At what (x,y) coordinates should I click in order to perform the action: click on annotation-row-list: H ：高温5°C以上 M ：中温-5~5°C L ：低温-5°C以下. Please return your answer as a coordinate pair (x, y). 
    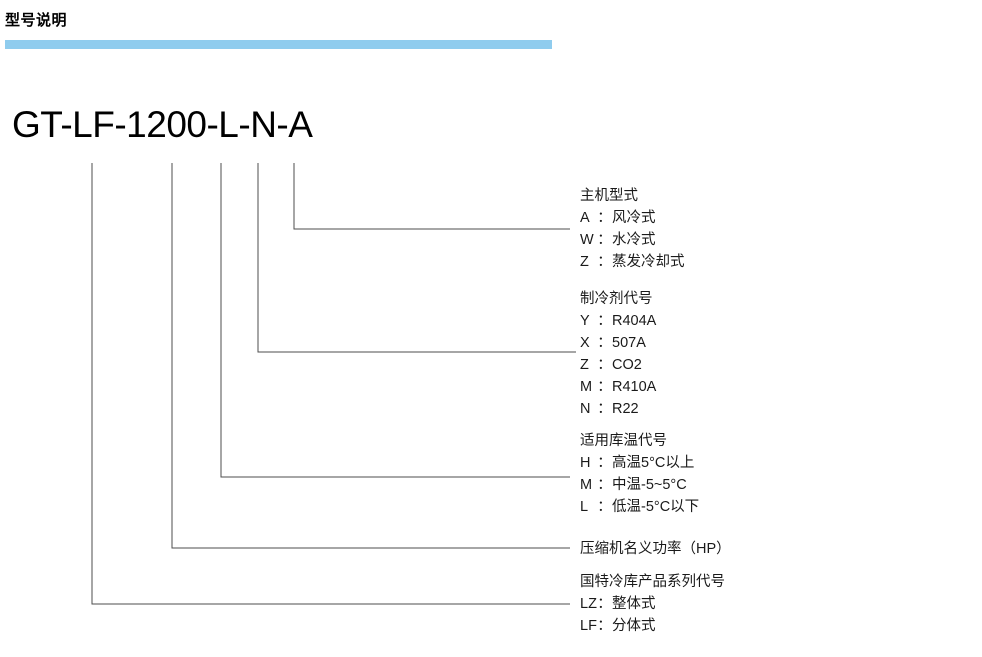
    Looking at the image, I should click on (639, 485).